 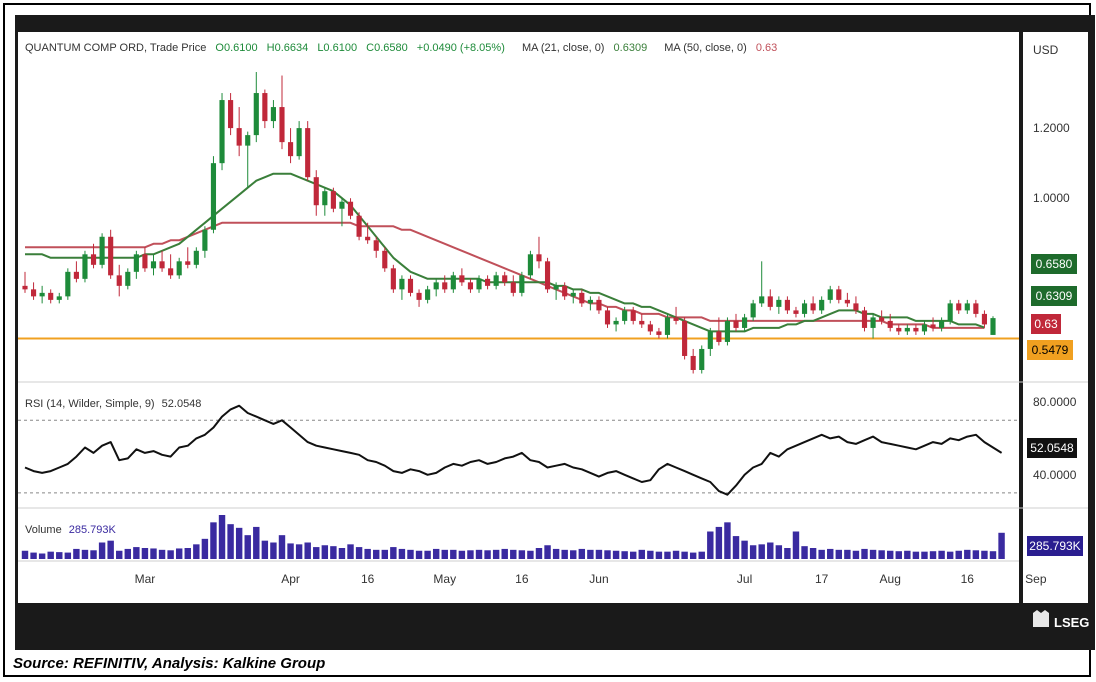 What do you see at coordinates (1036, 579) in the screenshot?
I see `date-tick-label: Sep` at bounding box center [1036, 579].